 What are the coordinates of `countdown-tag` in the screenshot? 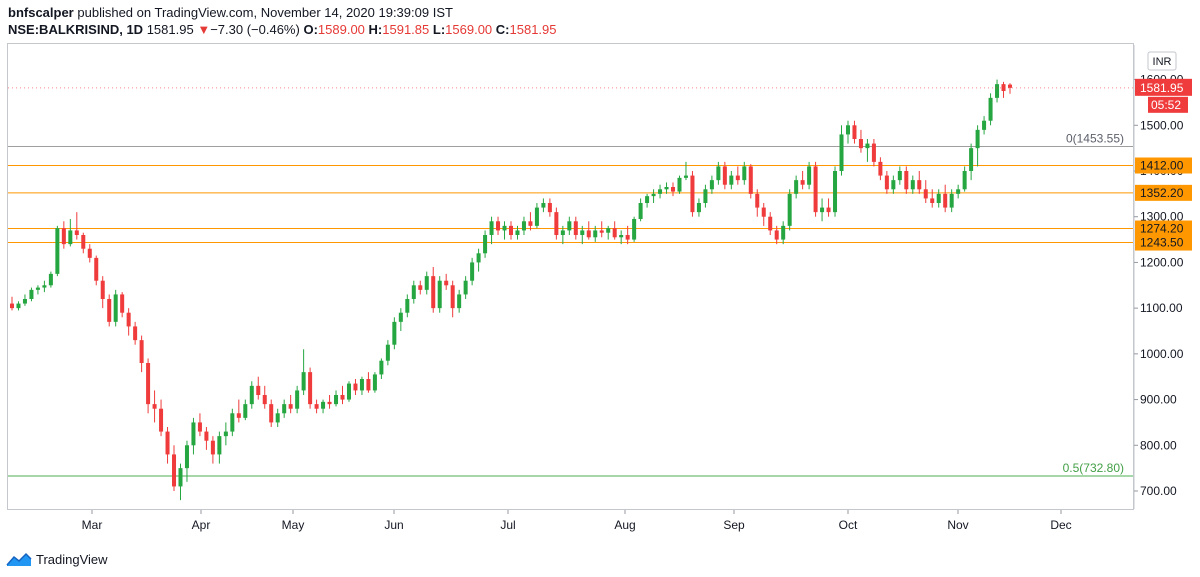 It's located at (1168, 104).